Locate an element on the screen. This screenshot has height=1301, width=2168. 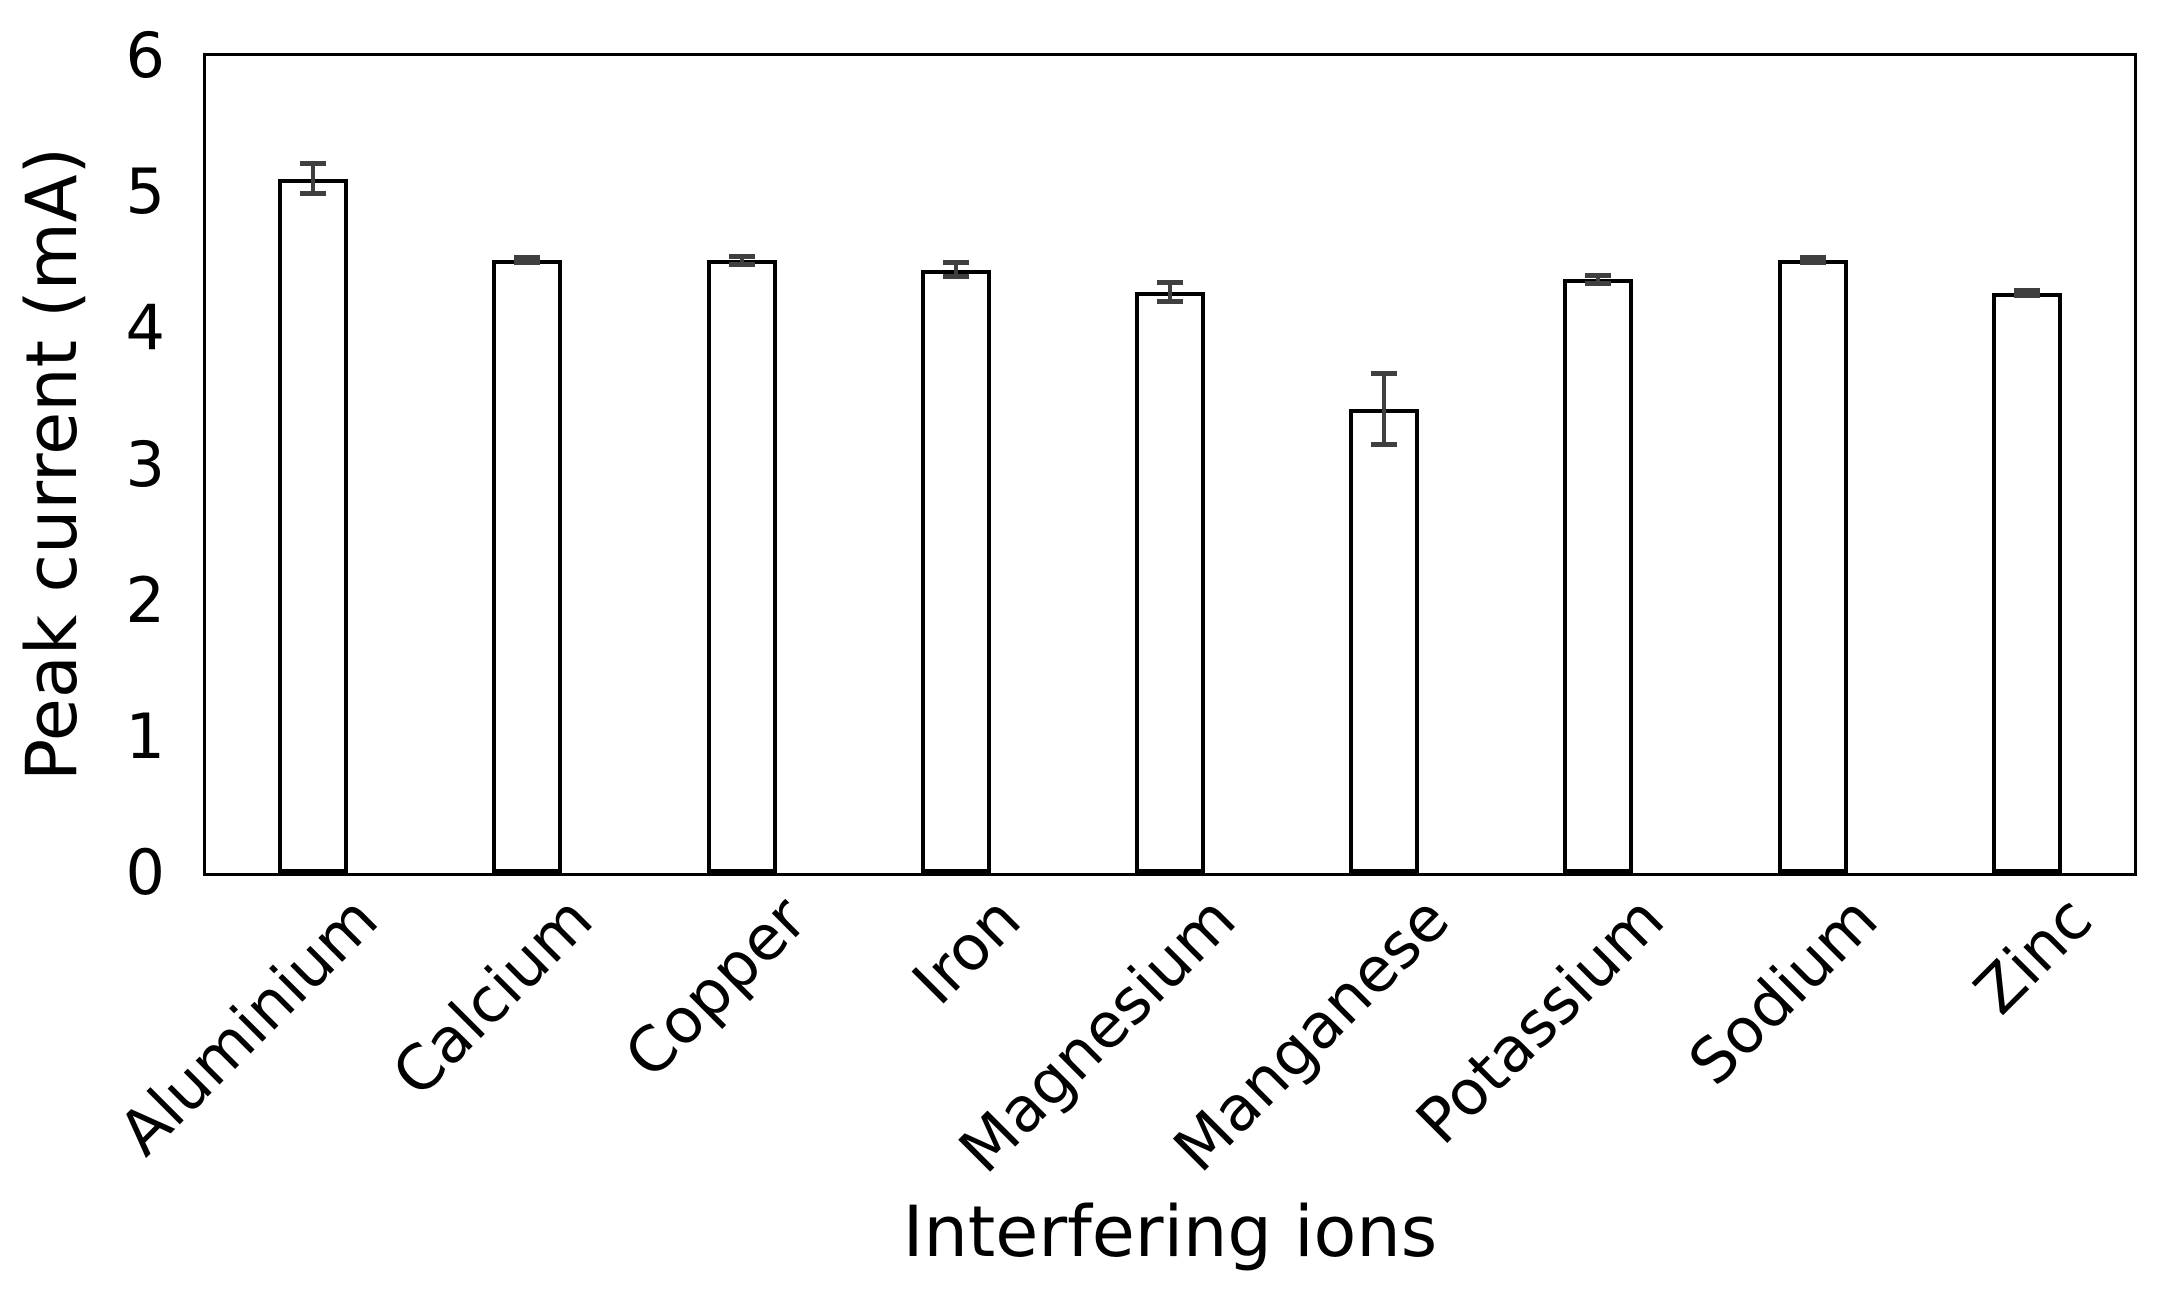
x-label-sodium: Sodium is located at coordinates (1783, 990).